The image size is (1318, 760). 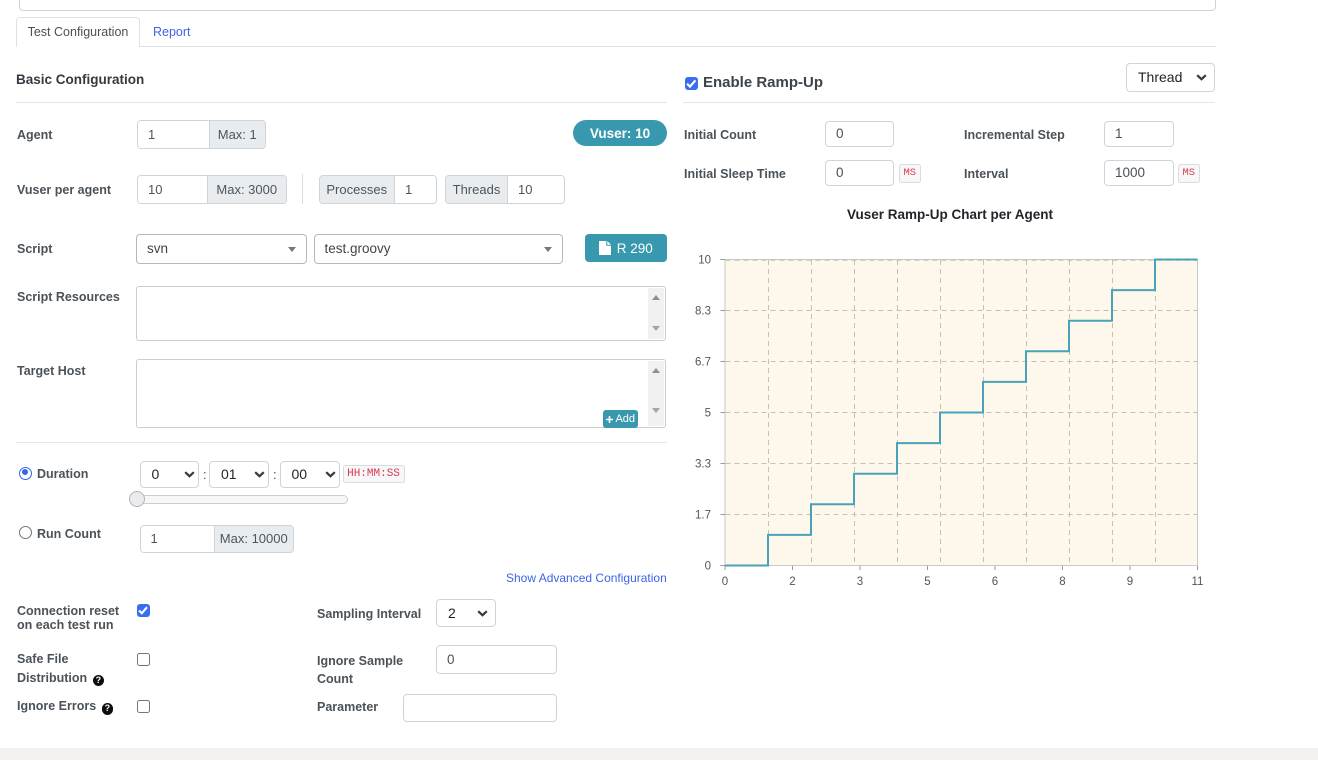 What do you see at coordinates (1198, 582) in the screenshot?
I see `svg-text: 11` at bounding box center [1198, 582].